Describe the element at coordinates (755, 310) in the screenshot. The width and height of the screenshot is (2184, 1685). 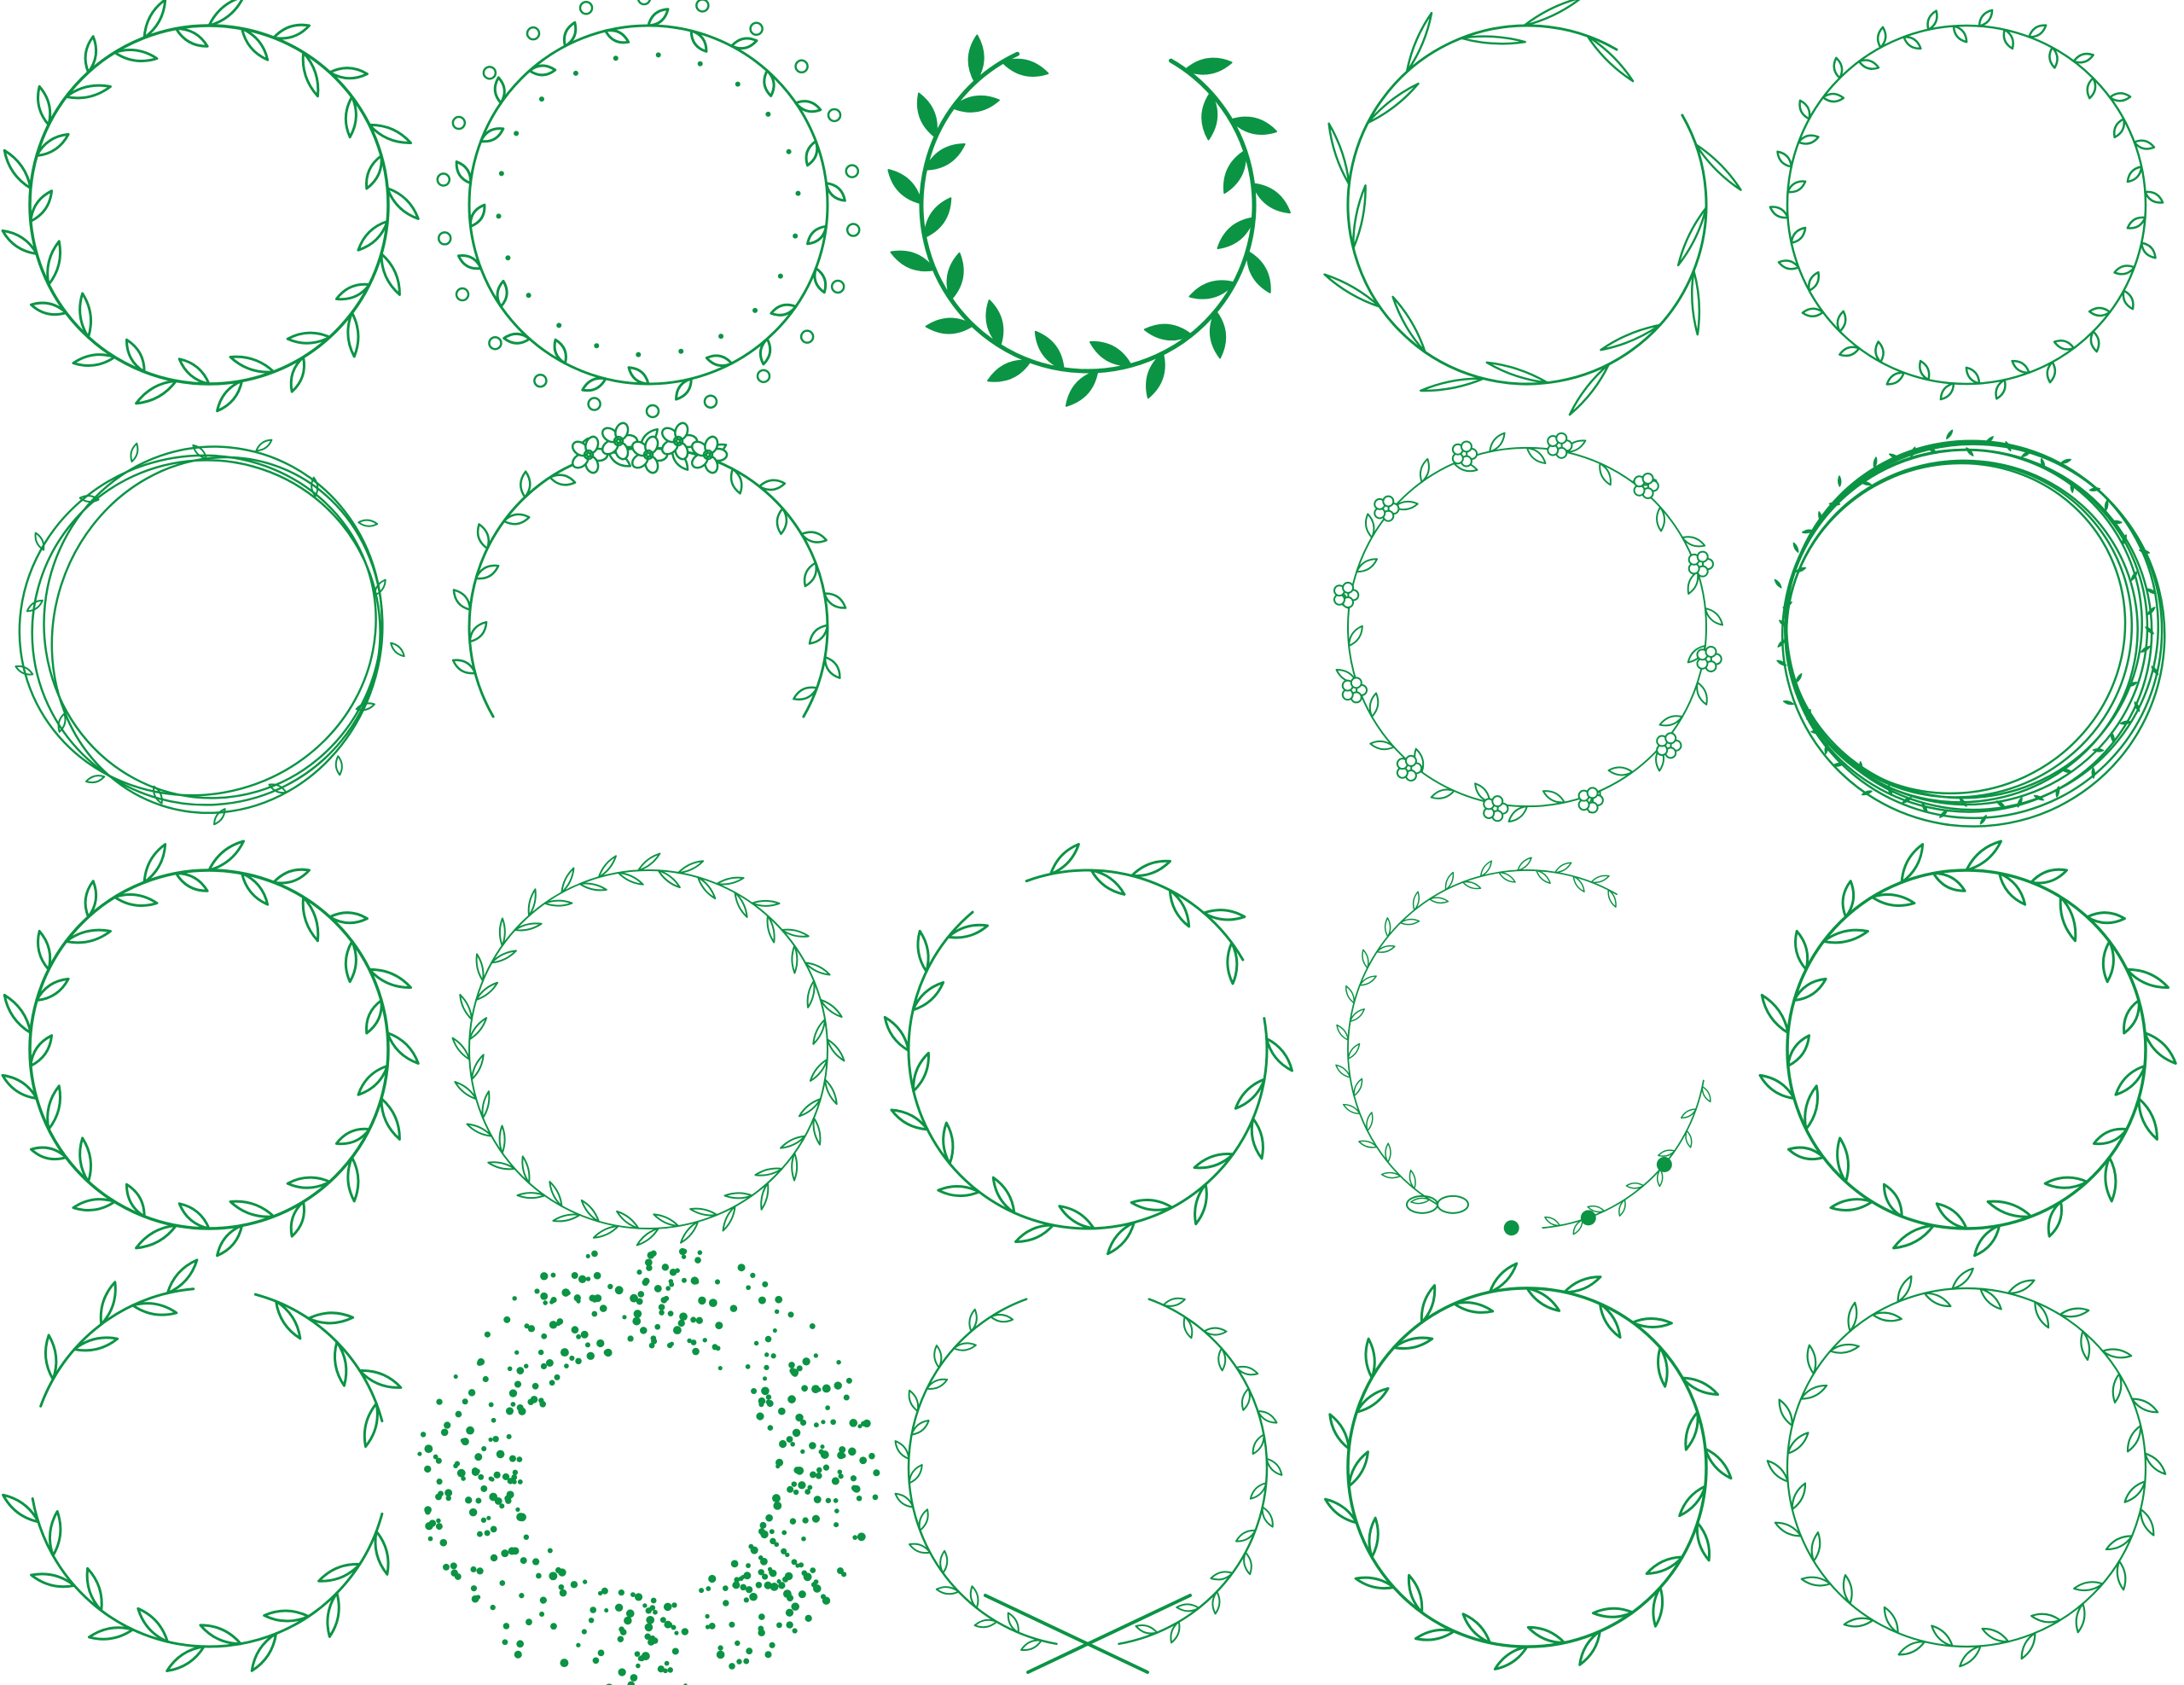
I see `dot` at that location.